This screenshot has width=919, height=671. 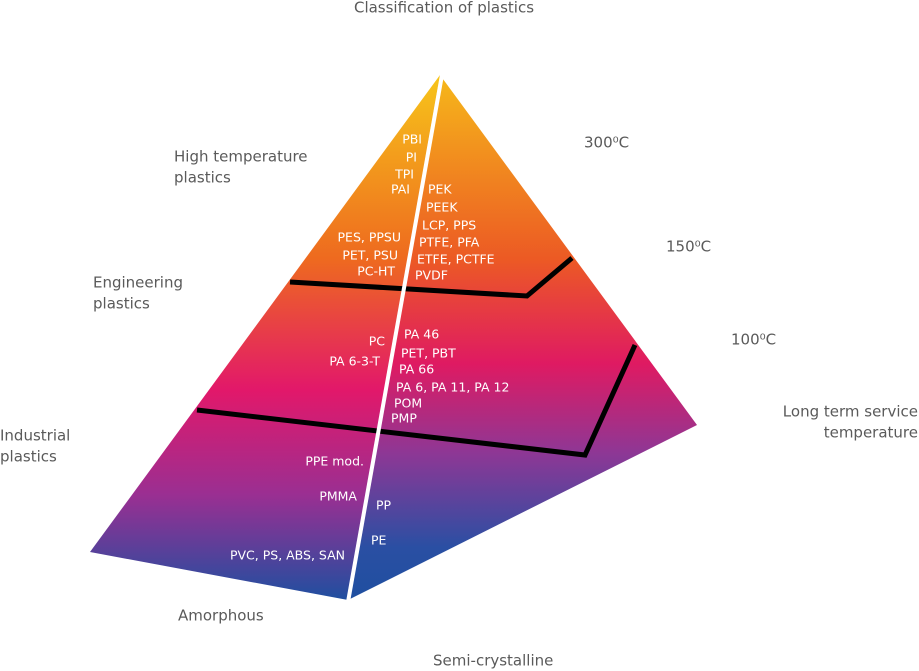 I want to click on tier-label: Engineering, so click(x=138, y=283).